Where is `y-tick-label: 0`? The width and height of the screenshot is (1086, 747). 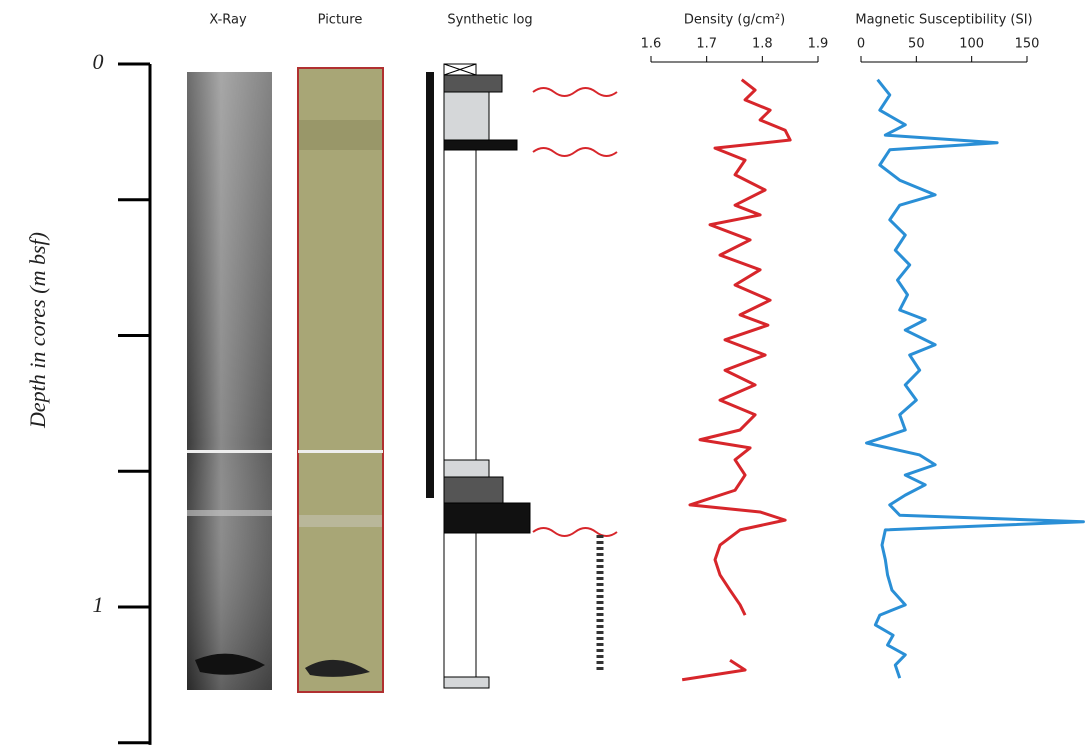
y-tick-label: 0 is located at coordinates (98, 61).